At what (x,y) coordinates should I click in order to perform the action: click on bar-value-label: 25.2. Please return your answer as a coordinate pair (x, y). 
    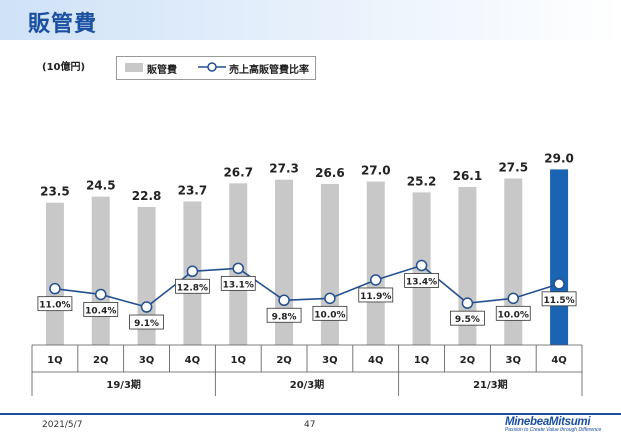
    Looking at the image, I should click on (422, 181).